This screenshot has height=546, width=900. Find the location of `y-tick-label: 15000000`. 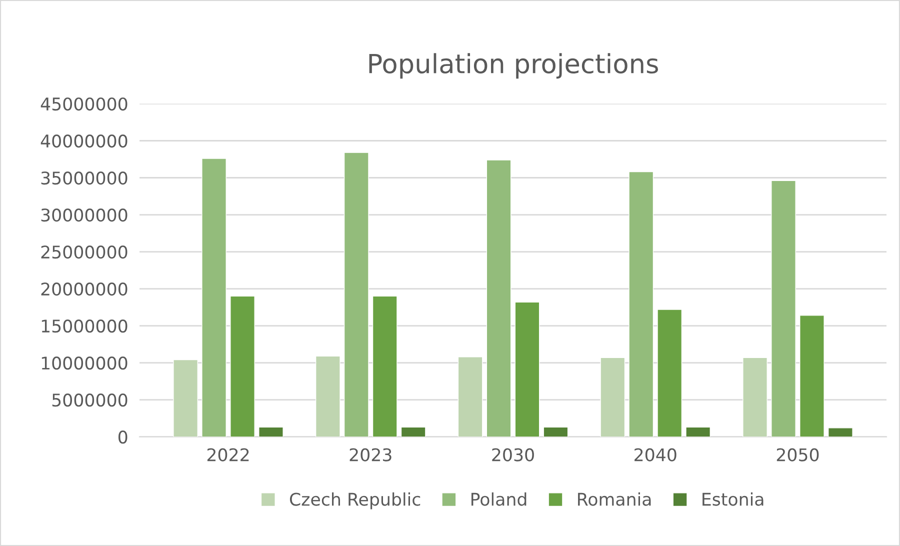

y-tick-label: 15000000 is located at coordinates (85, 326).